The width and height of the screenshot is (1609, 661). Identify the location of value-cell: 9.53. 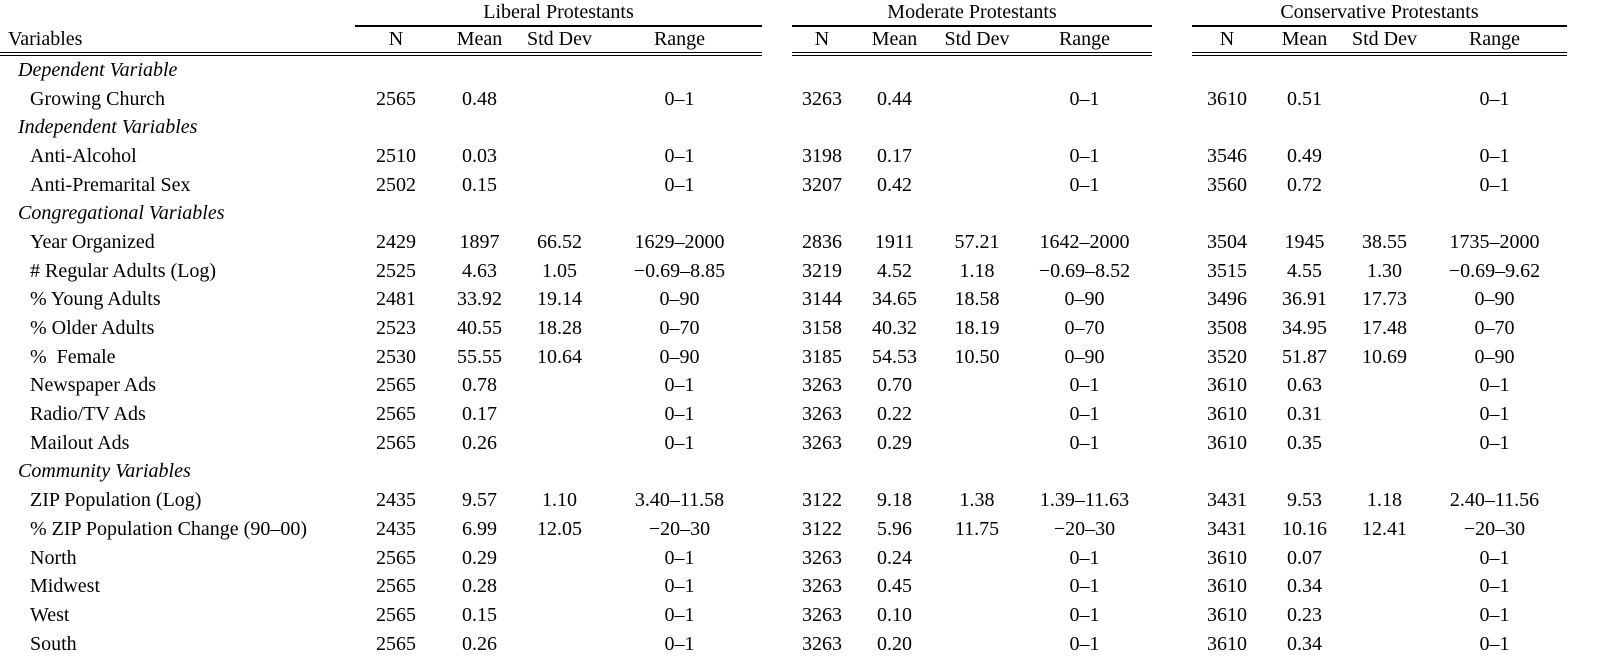
(1304, 500).